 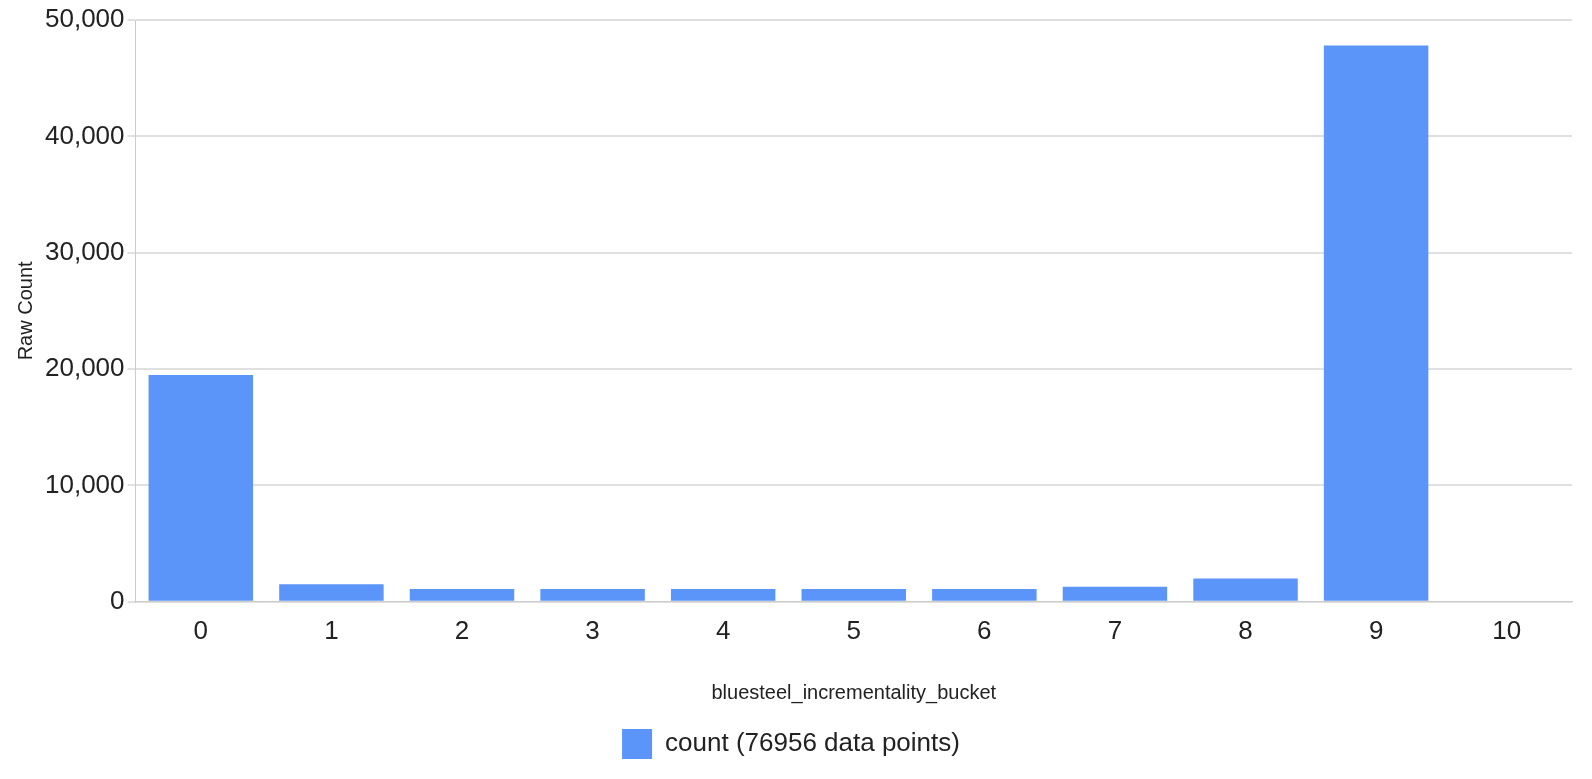 What do you see at coordinates (1245, 629) in the screenshot?
I see `x-tick-label: 8` at bounding box center [1245, 629].